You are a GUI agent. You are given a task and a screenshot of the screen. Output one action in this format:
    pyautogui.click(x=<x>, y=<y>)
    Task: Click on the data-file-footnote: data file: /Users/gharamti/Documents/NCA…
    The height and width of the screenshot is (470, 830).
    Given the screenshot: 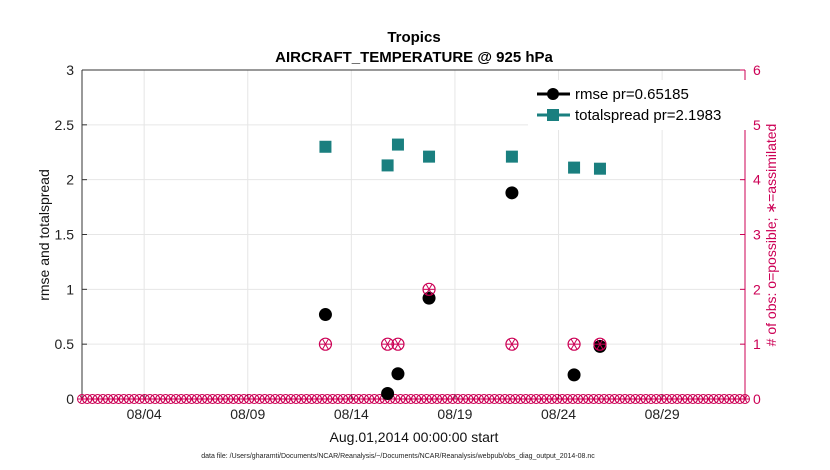 What is the action you would take?
    pyautogui.click(x=398, y=456)
    